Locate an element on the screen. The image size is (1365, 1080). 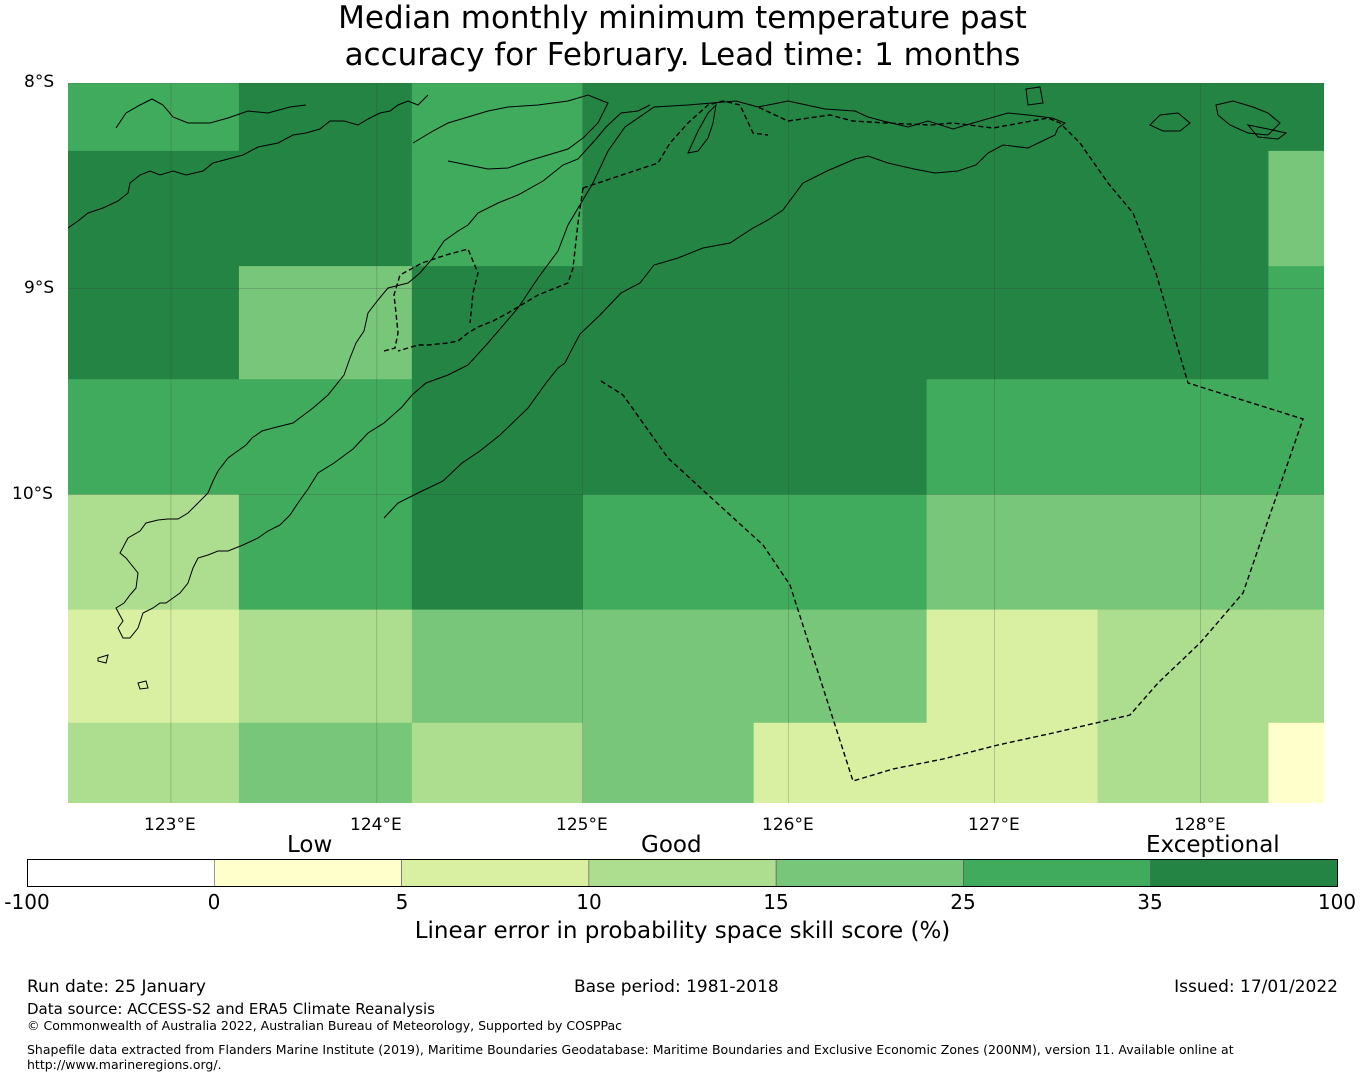
lon-label-128e: 128°E is located at coordinates (1200, 825).